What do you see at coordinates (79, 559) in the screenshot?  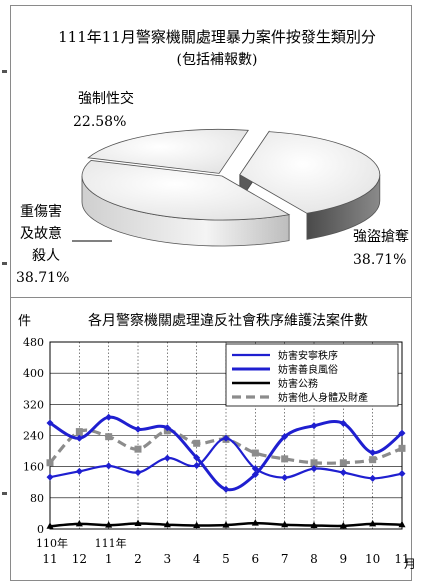 I see `xtick-label: 12` at bounding box center [79, 559].